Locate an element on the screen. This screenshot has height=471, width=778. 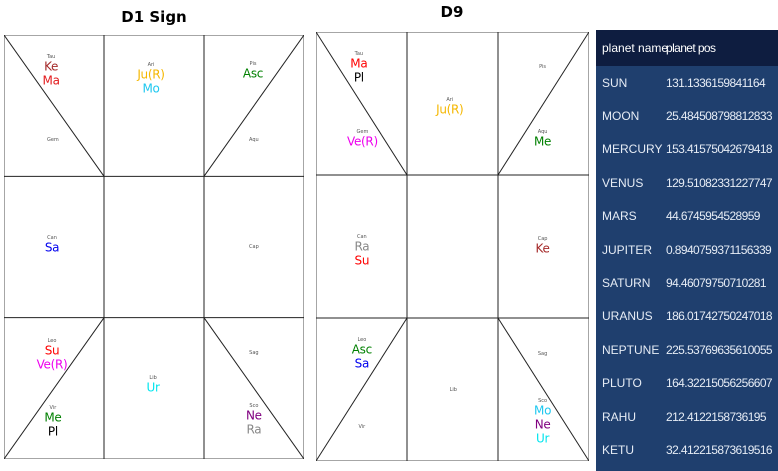
planet-name-cell: URANUS is located at coordinates (627, 316).